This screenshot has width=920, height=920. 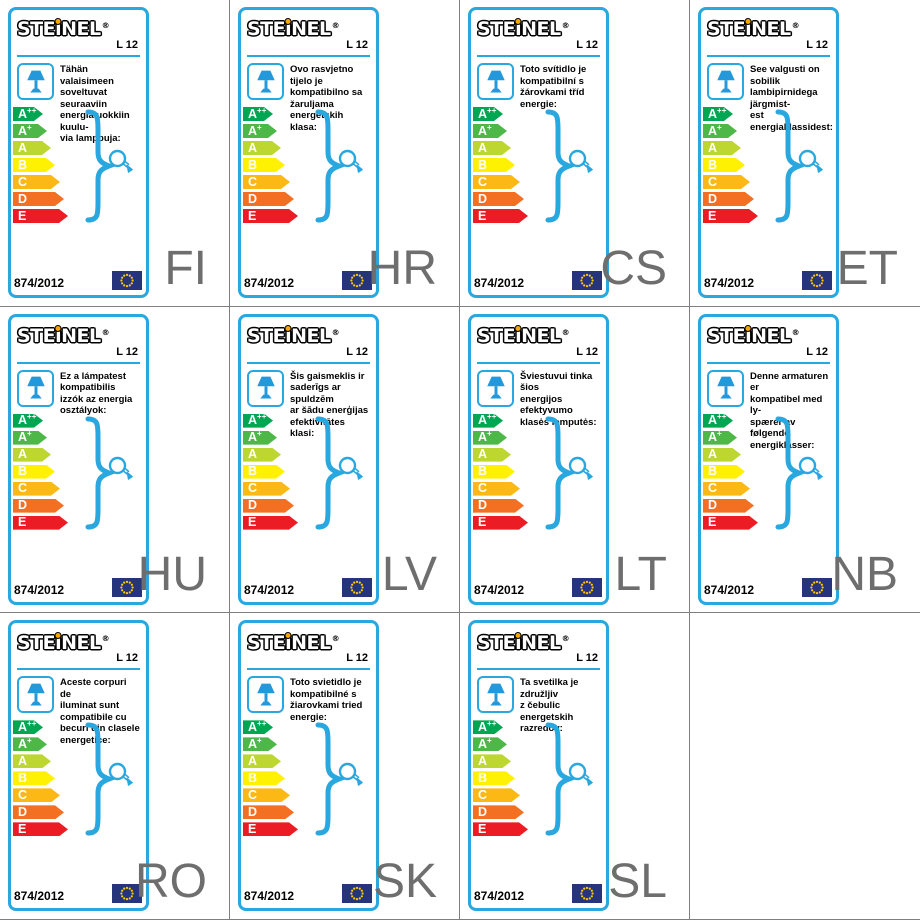 I want to click on language-code: RO, so click(x=171, y=881).